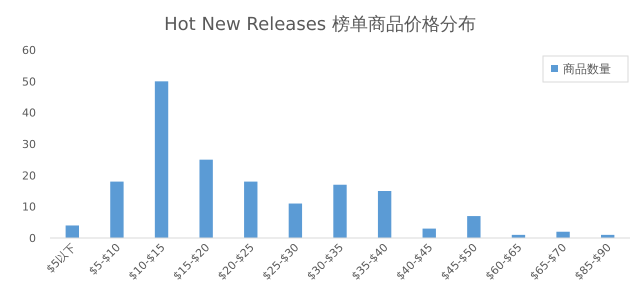  What do you see at coordinates (29, 175) in the screenshot?
I see `y-tick-label: 20` at bounding box center [29, 175].